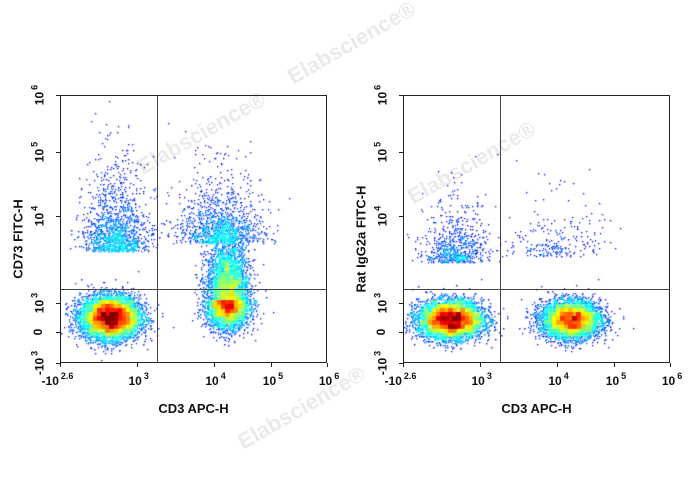 This screenshot has height=490, width=688. I want to click on y-tick-label: 10⁶, so click(38, 95).